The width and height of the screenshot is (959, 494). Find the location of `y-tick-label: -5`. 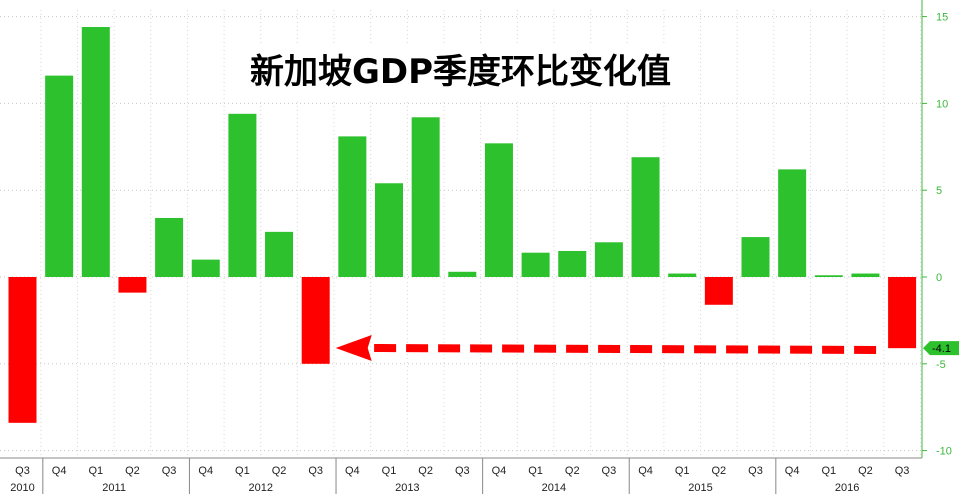

y-tick-label: -5 is located at coordinates (941, 365).